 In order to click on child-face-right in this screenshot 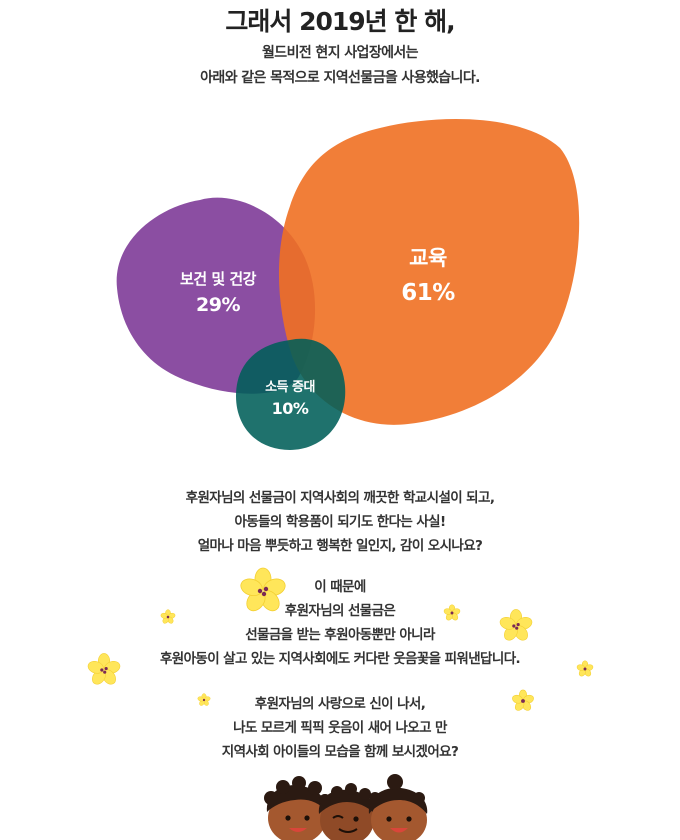, I will do `click(398, 807)`.